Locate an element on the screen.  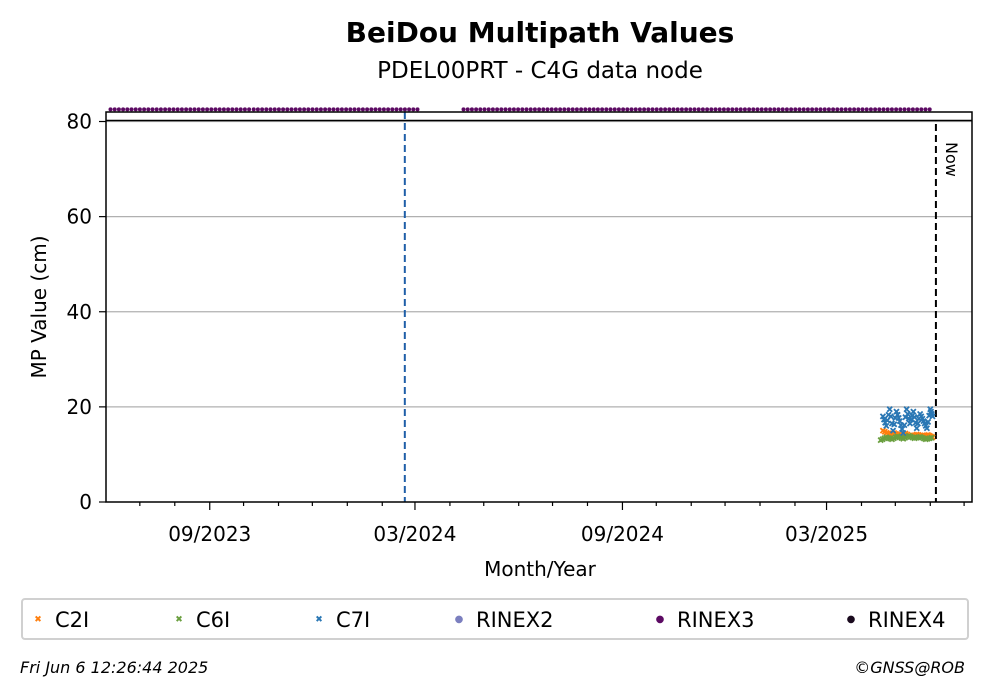
now-label: Now is located at coordinates (951, 159).